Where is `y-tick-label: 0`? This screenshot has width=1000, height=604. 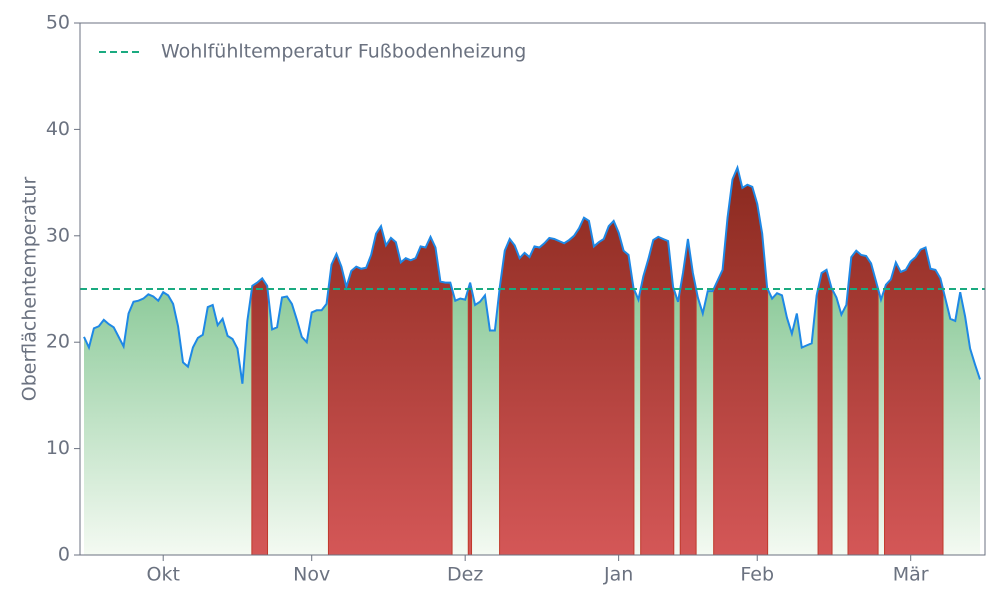
y-tick-label: 0 is located at coordinates (64, 555).